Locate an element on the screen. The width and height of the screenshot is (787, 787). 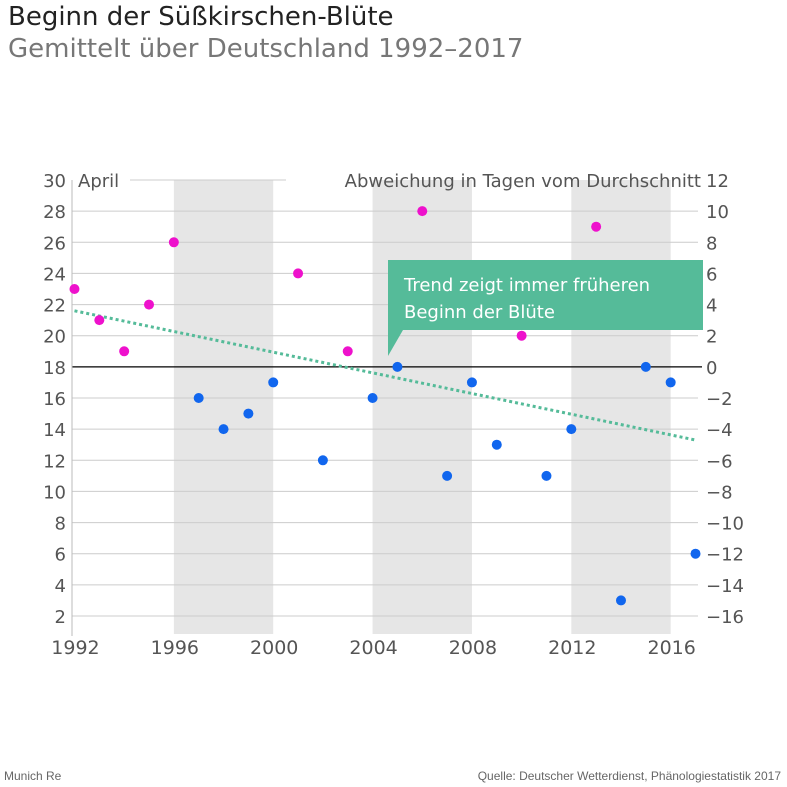
x-tick-label: 2008 is located at coordinates (473, 648).